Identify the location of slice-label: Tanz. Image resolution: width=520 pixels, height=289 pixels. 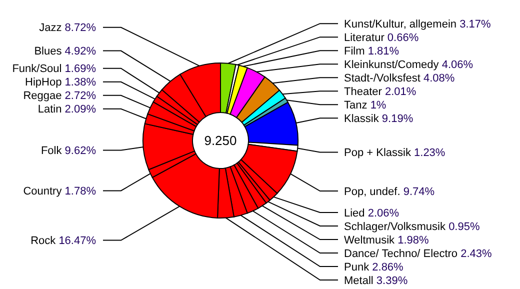
(356, 105).